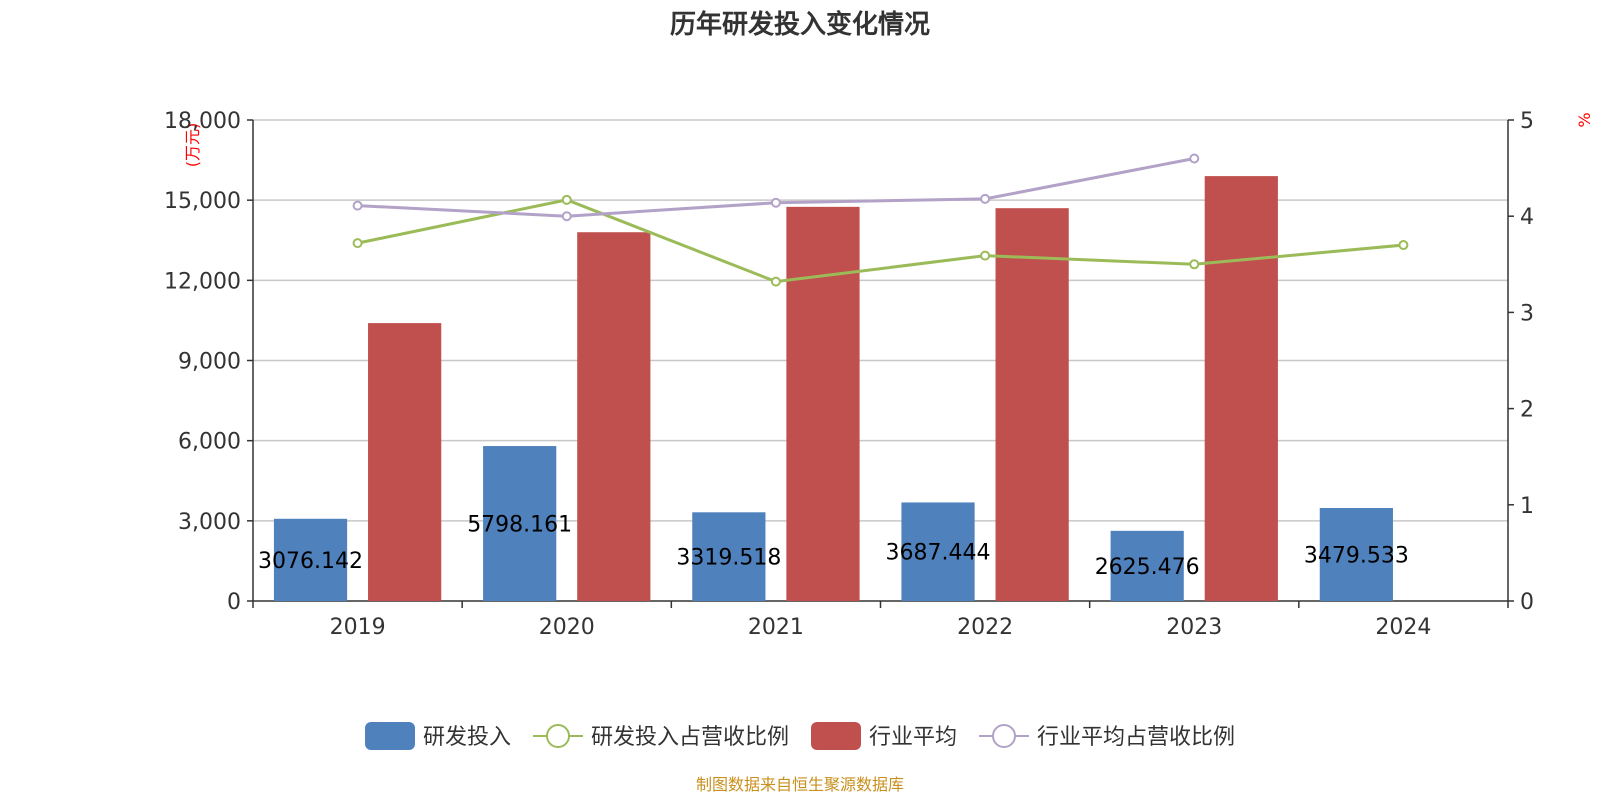 This screenshot has height=800, width=1600. I want to click on legend-label: 行业平均占营收比例, so click(1136, 737).